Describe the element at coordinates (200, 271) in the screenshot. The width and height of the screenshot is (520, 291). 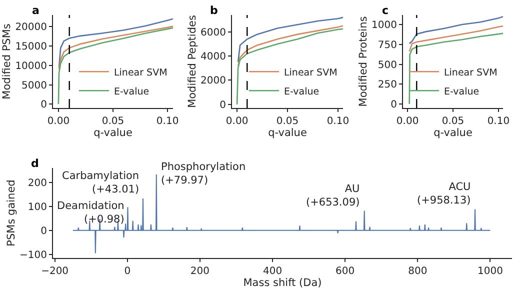
I see `x-tick-label: 200` at that location.